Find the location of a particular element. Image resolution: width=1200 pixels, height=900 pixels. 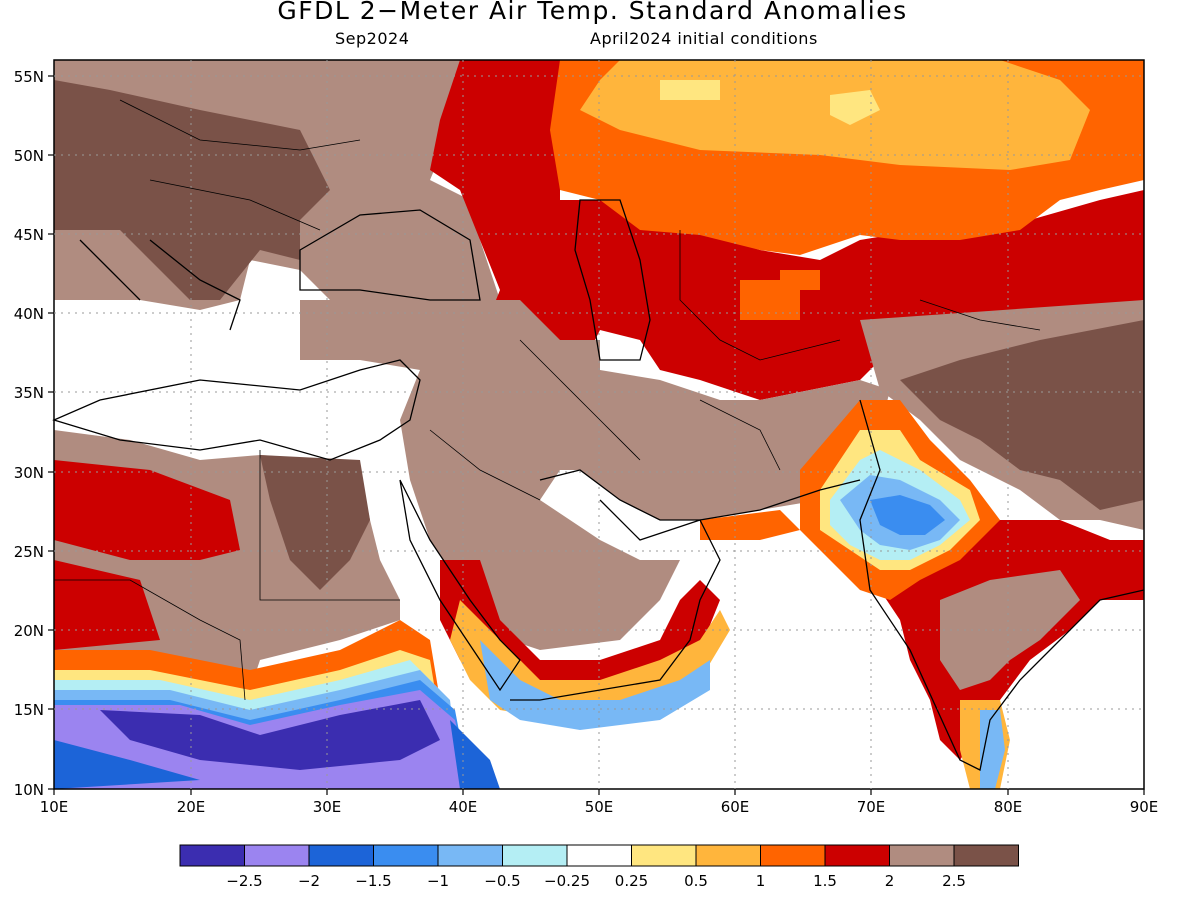

lat-label: 55N is located at coordinates (29, 77).